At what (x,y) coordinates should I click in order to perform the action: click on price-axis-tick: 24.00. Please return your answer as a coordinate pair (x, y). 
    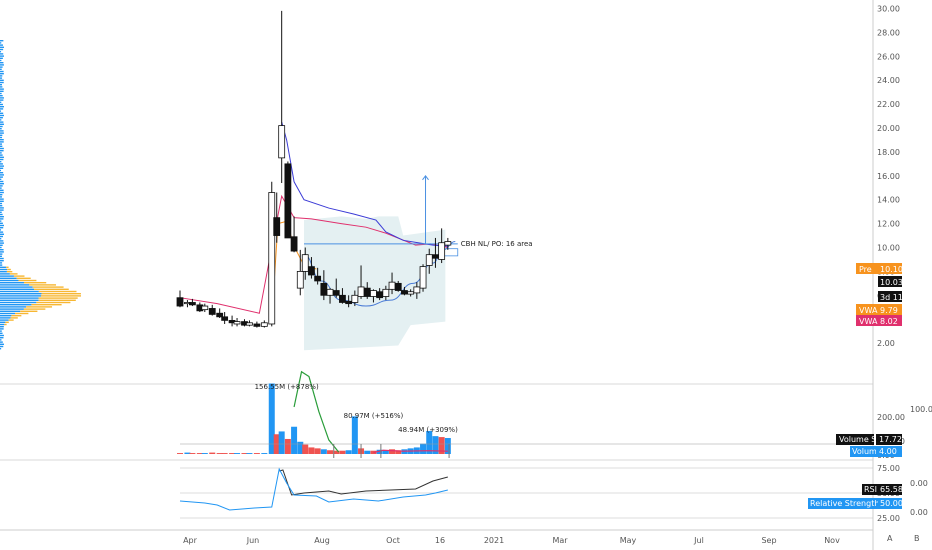
    Looking at the image, I should click on (888, 80).